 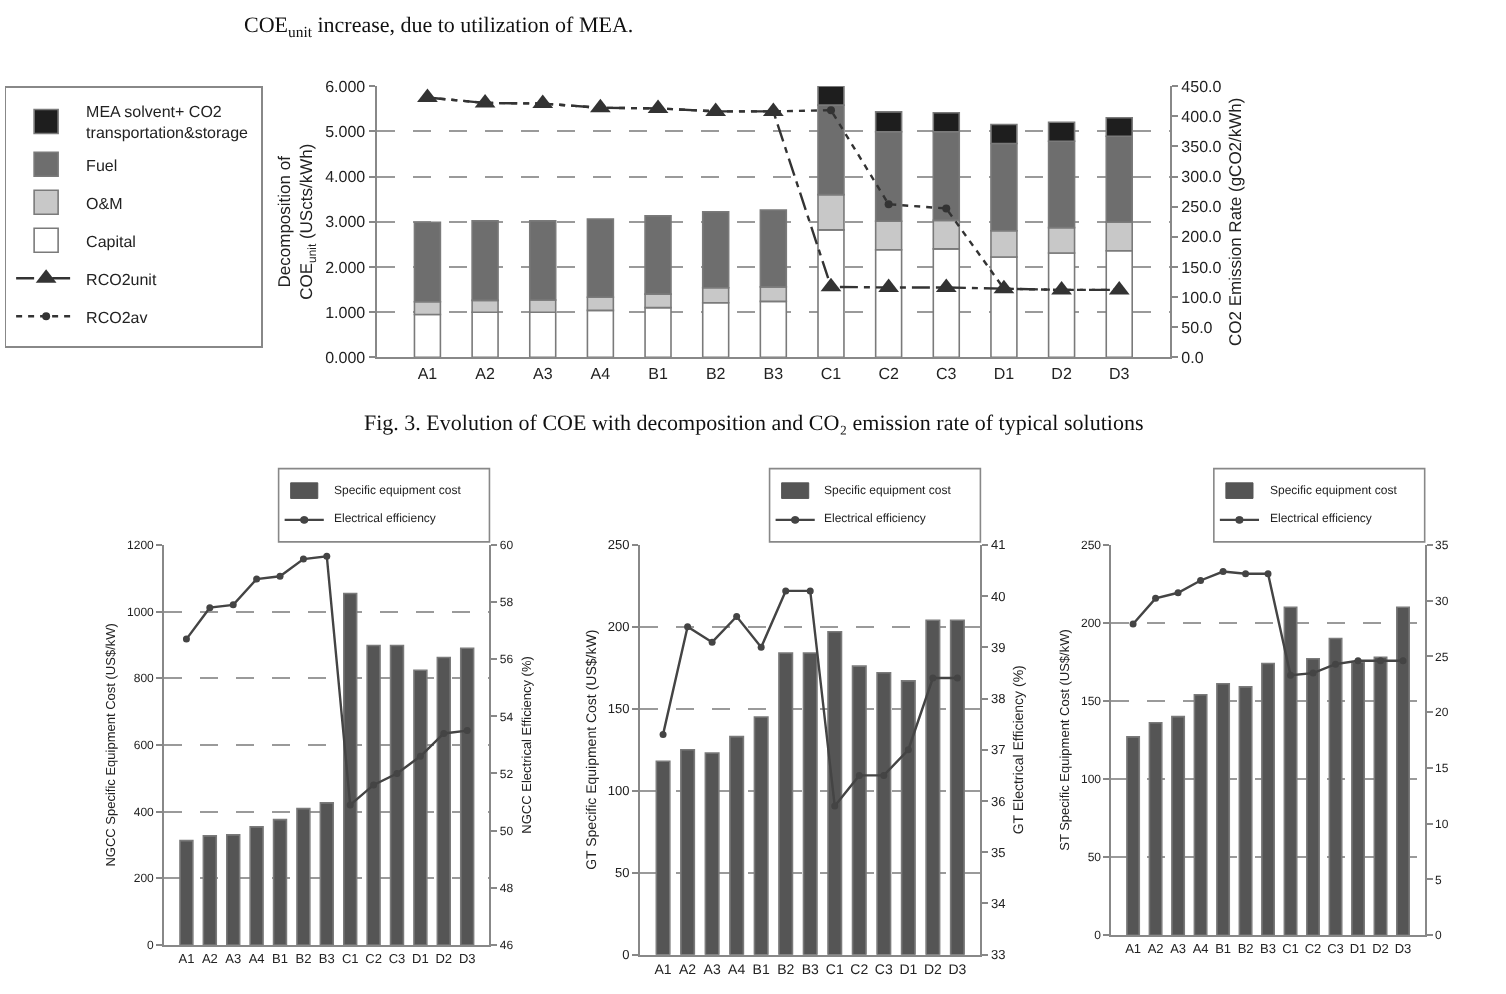 What do you see at coordinates (122, 279) in the screenshot?
I see `legend-label: RCO2unit` at bounding box center [122, 279].